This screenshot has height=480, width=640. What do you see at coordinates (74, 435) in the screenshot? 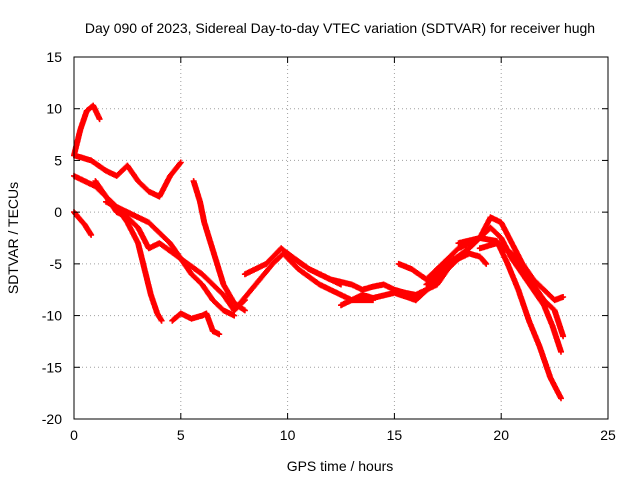
I see `x-tick-label: 0` at bounding box center [74, 435].